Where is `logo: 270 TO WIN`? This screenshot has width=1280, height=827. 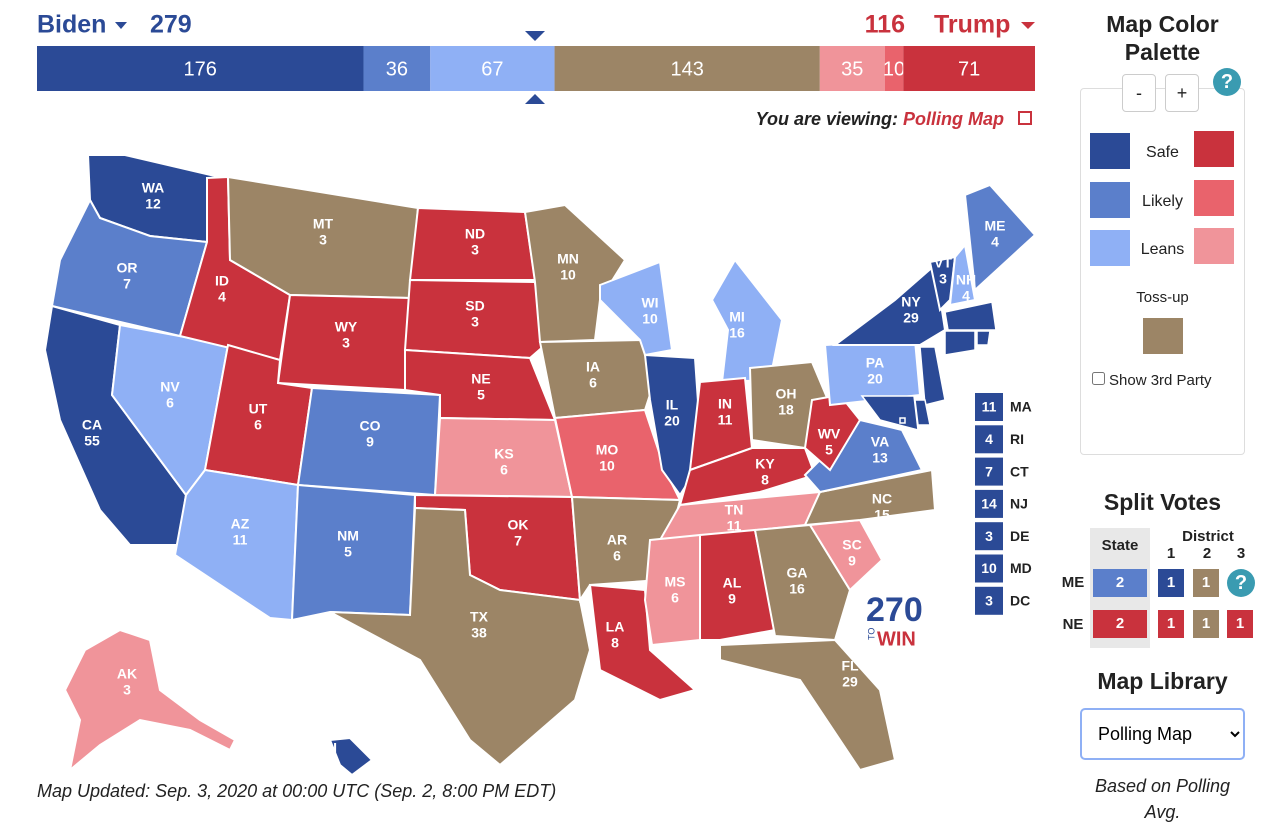
logo: 270 TO WIN is located at coordinates (894, 620).